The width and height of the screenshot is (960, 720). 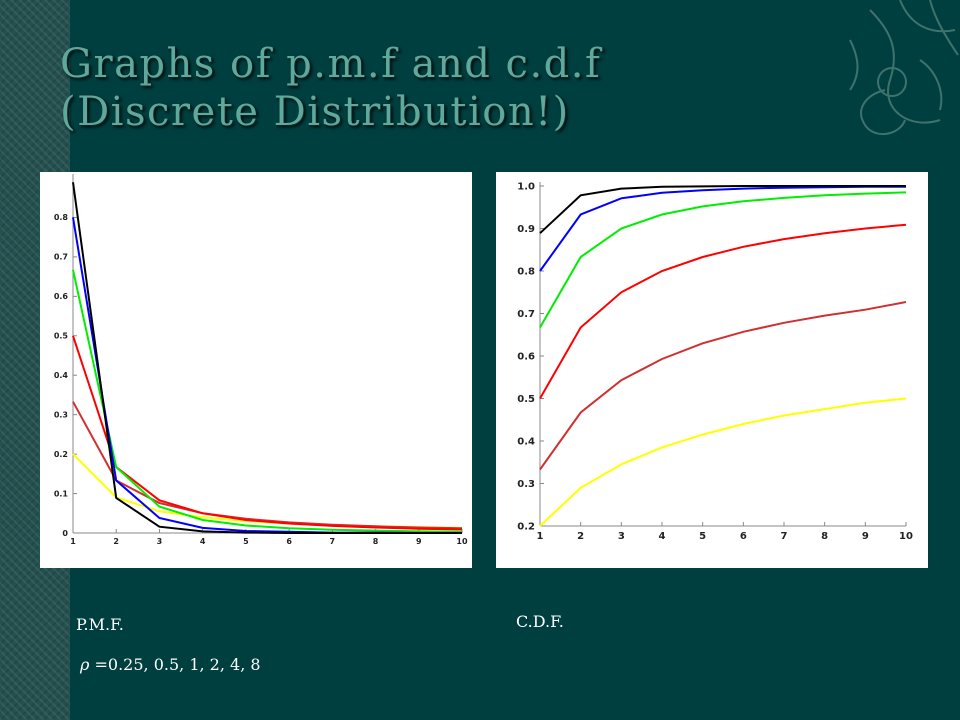 What do you see at coordinates (621, 536) in the screenshot?
I see `cdf-x-tick-label: 3` at bounding box center [621, 536].